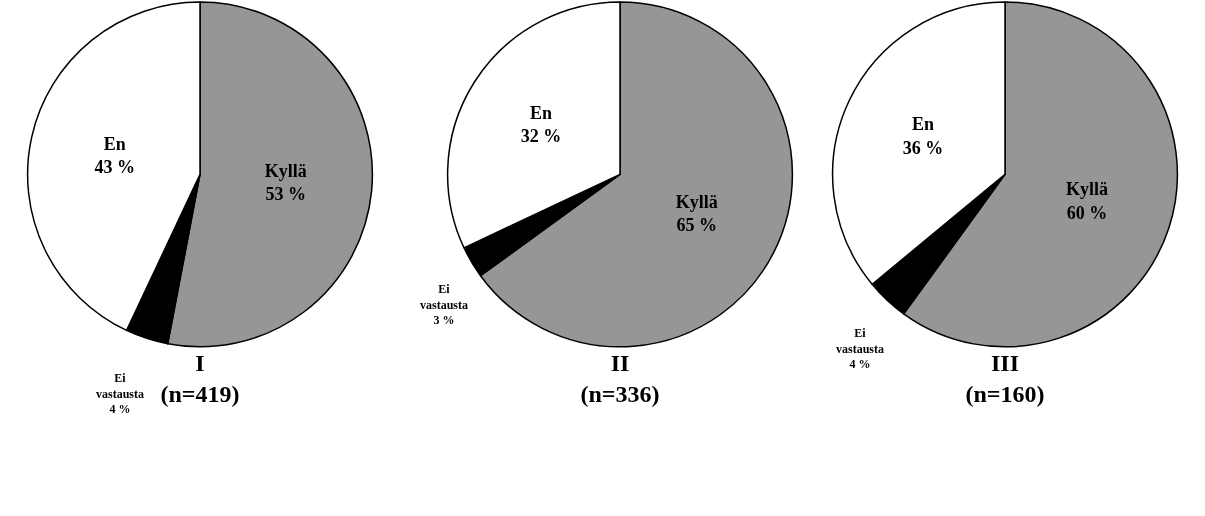 Image resolution: width=1205 pixels, height=516 pixels. Describe the element at coordinates (697, 225) in the screenshot. I see `data-label: 65 %` at that location.